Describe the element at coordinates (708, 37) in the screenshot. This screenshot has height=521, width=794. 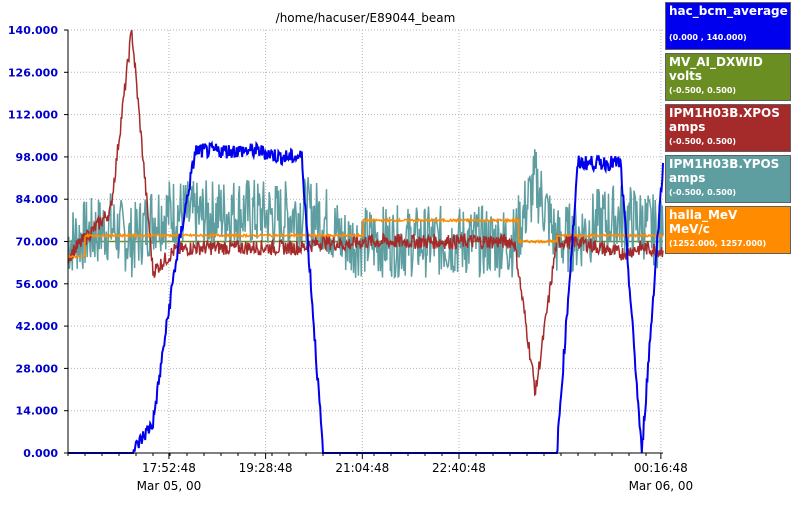
I see `legend-series-range: (0.000 , 140.000)` at that location.